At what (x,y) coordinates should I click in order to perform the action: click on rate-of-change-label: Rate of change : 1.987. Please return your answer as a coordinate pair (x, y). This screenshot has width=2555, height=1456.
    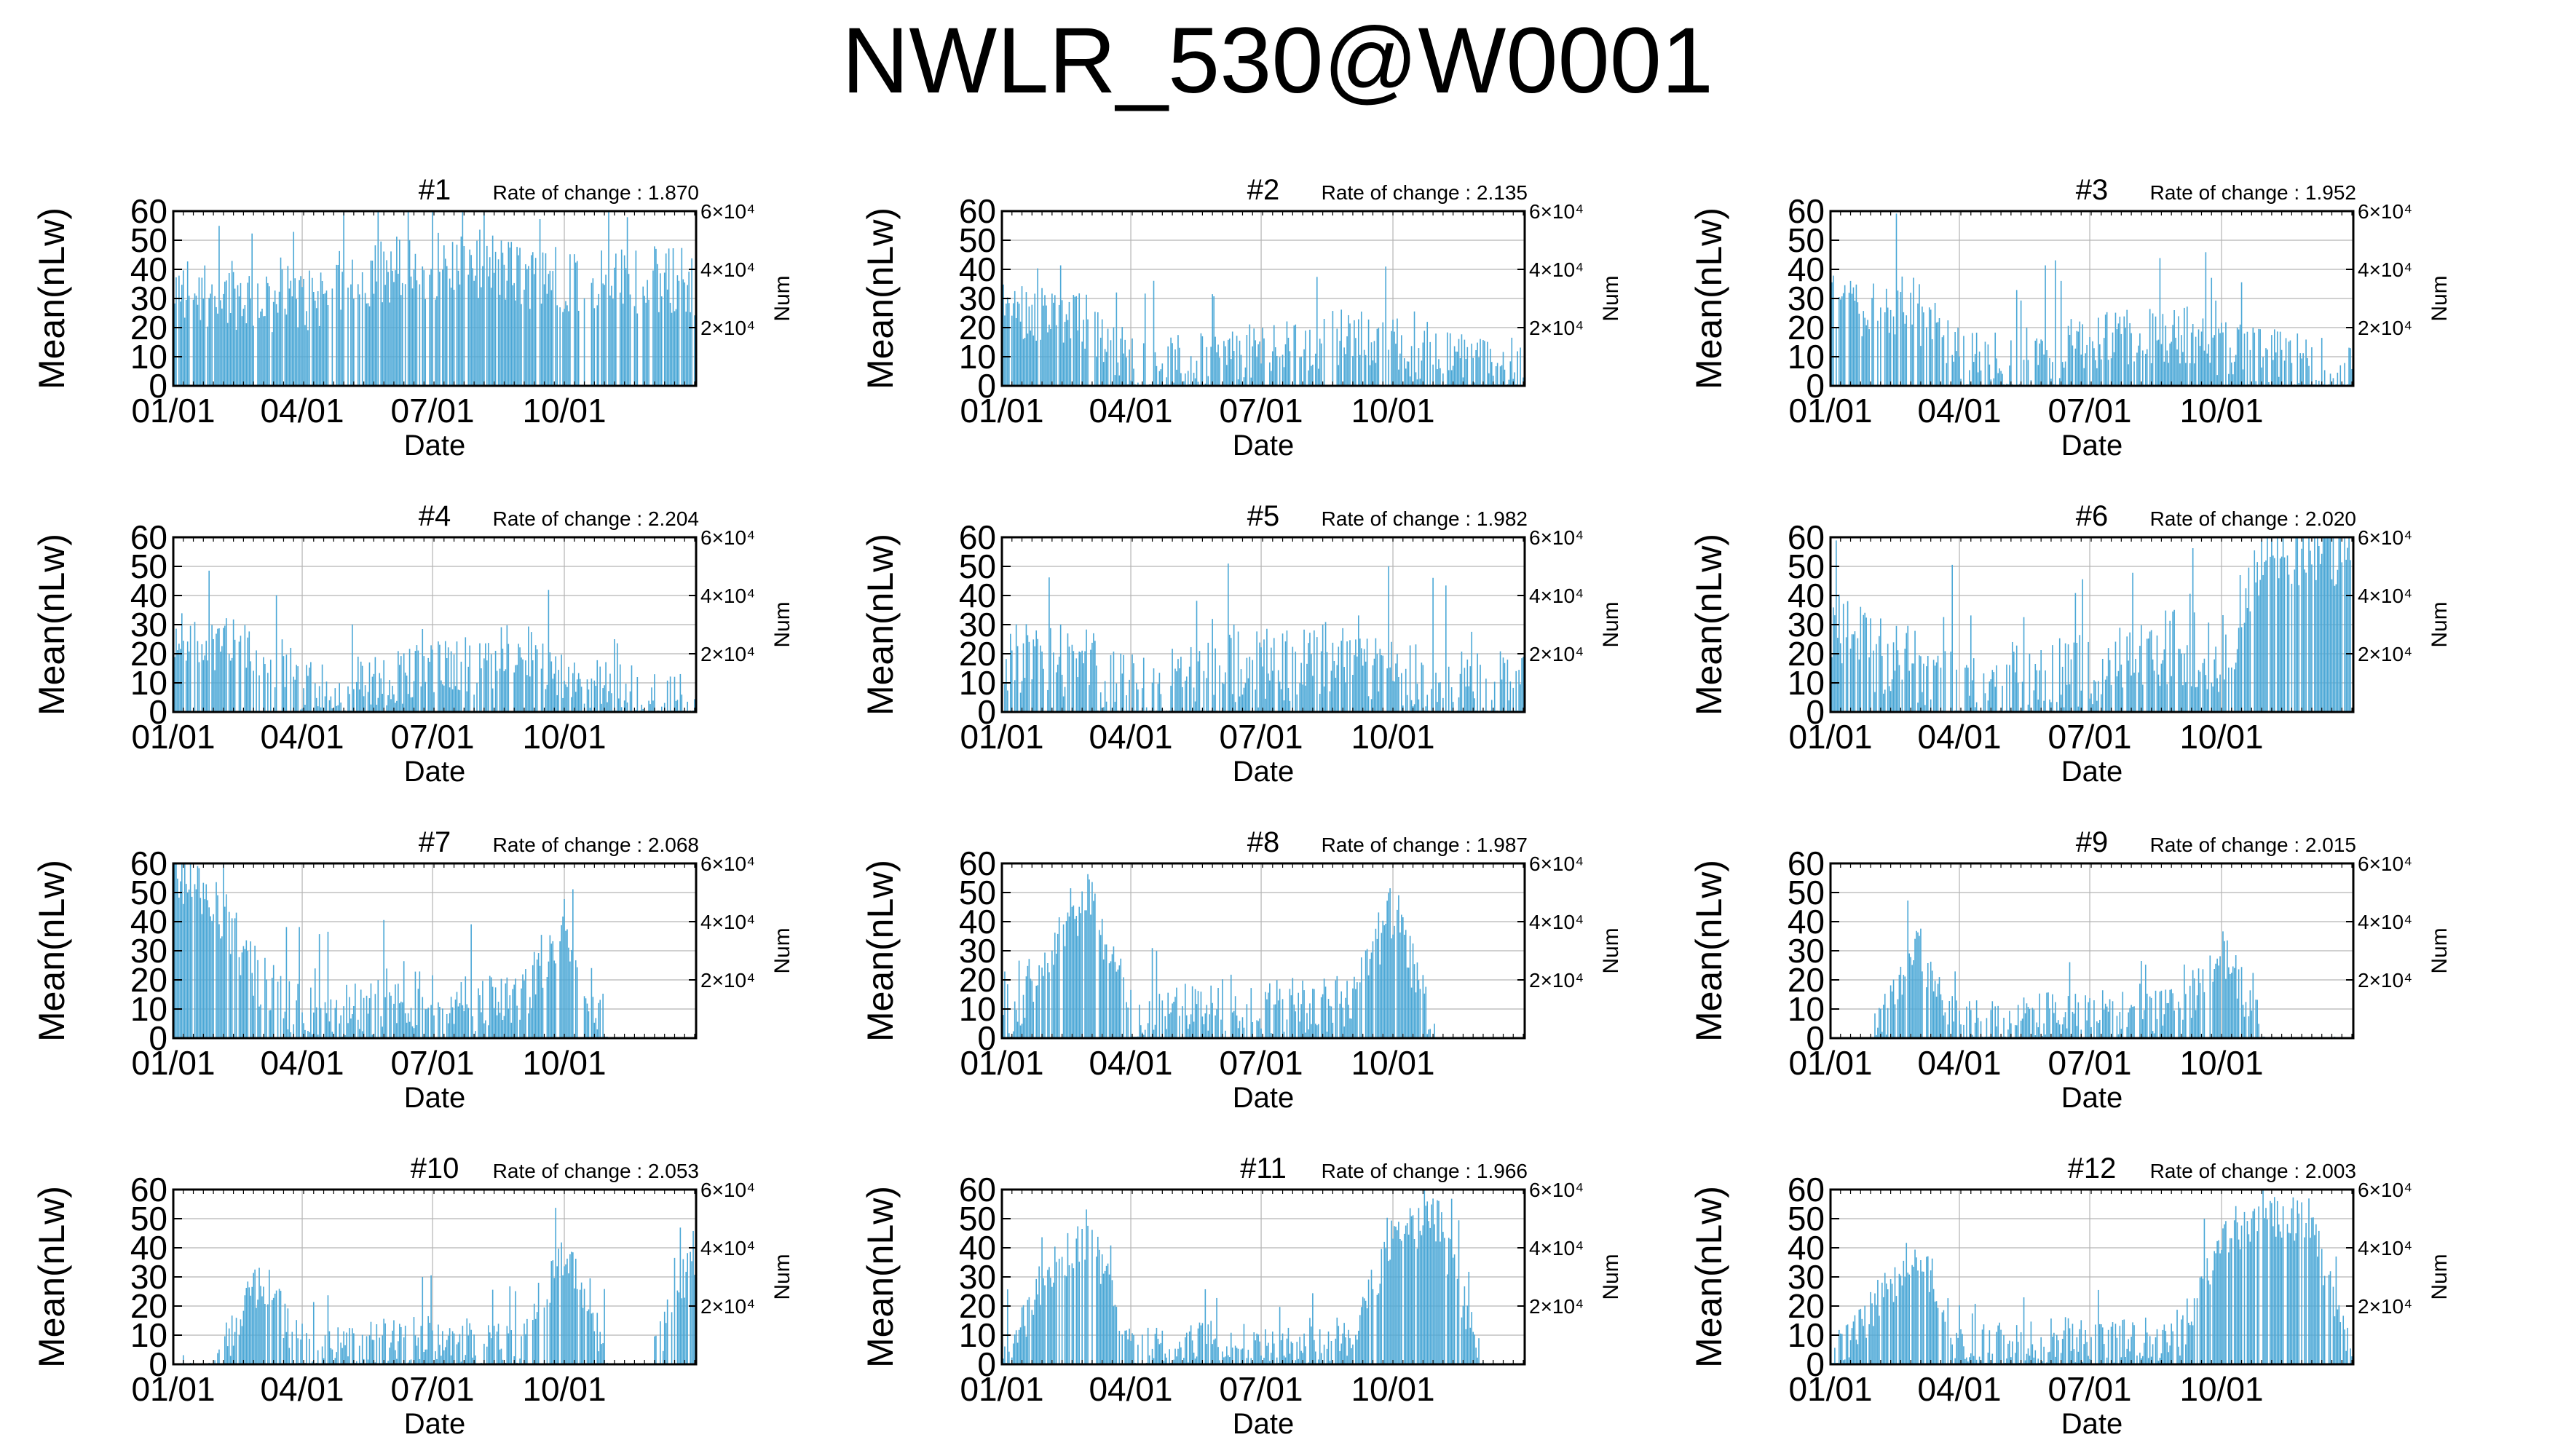
    Looking at the image, I should click on (1425, 845).